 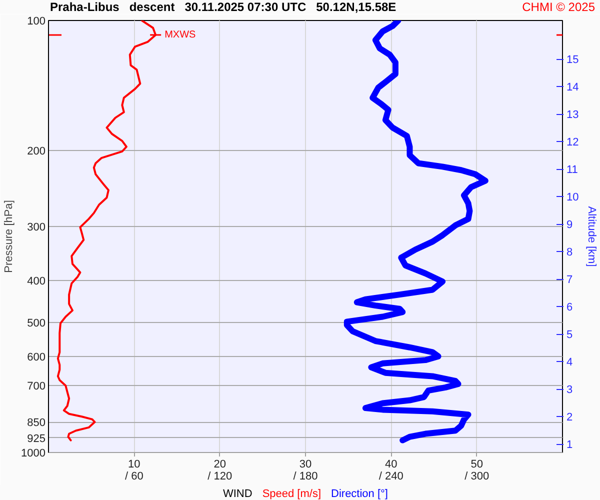 I want to click on y2-tick-label: 7, so click(x=569, y=280).